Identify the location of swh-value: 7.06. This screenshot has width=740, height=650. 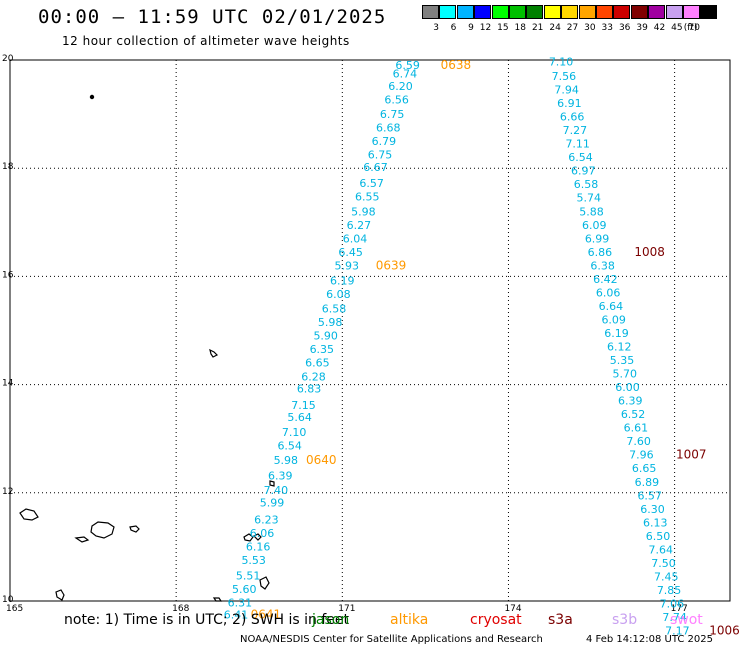
(672, 603).